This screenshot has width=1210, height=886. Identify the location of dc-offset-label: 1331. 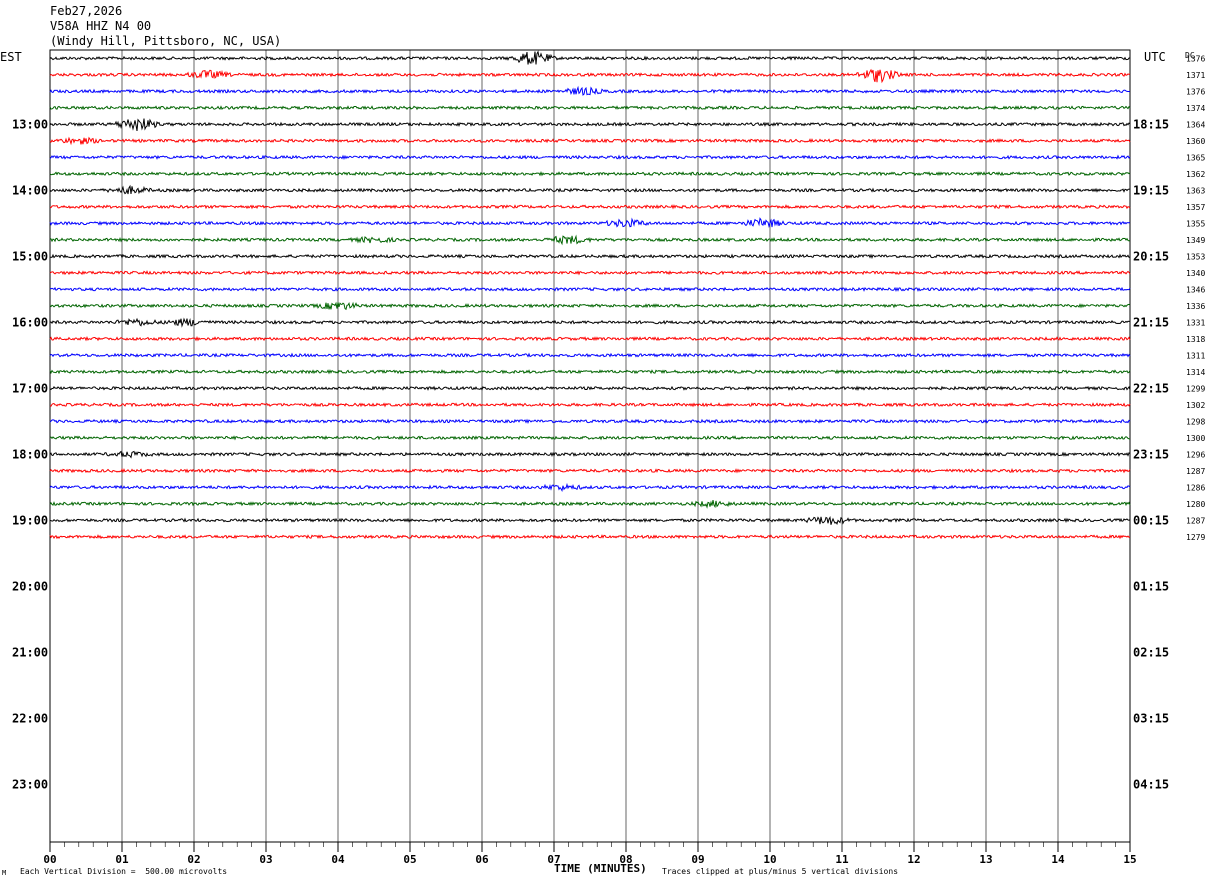
(1195, 322).